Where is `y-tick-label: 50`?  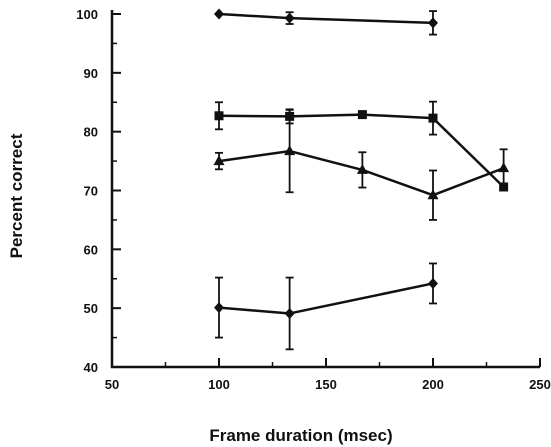 y-tick-label: 50 is located at coordinates (91, 308).